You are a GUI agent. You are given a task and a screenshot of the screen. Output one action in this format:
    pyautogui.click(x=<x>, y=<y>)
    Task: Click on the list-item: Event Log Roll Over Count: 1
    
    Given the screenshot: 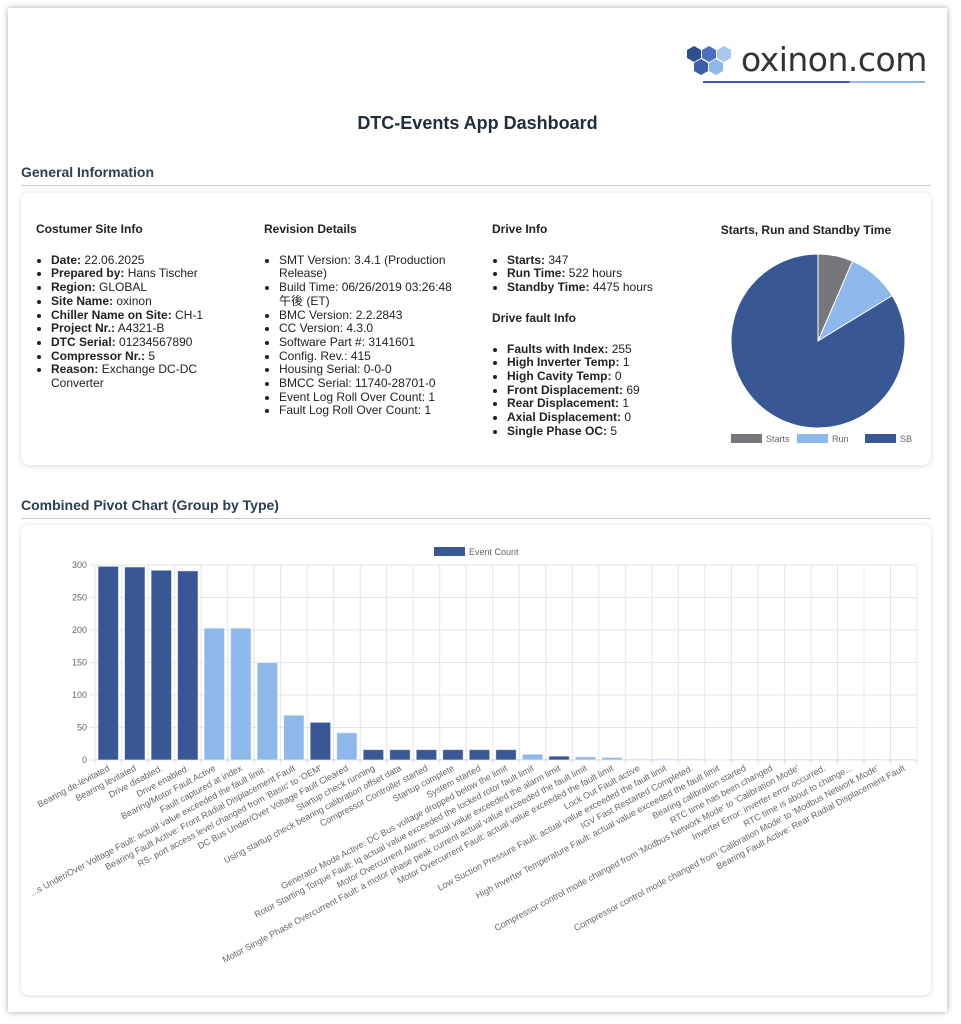 What is the action you would take?
    pyautogui.click(x=371, y=397)
    